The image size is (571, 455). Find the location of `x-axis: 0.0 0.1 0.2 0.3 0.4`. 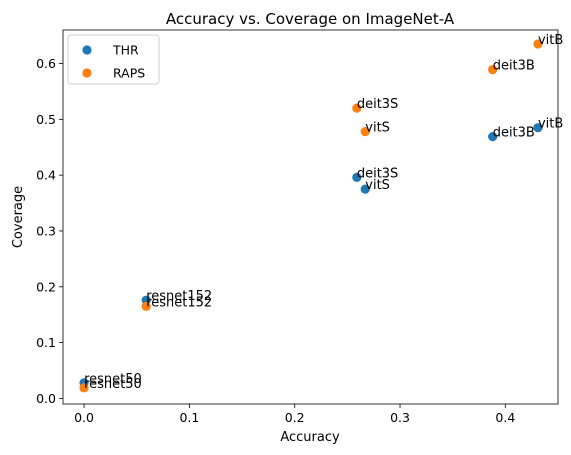

x-axis: 0.0 0.1 0.2 0.3 0.4 is located at coordinates (294, 414).